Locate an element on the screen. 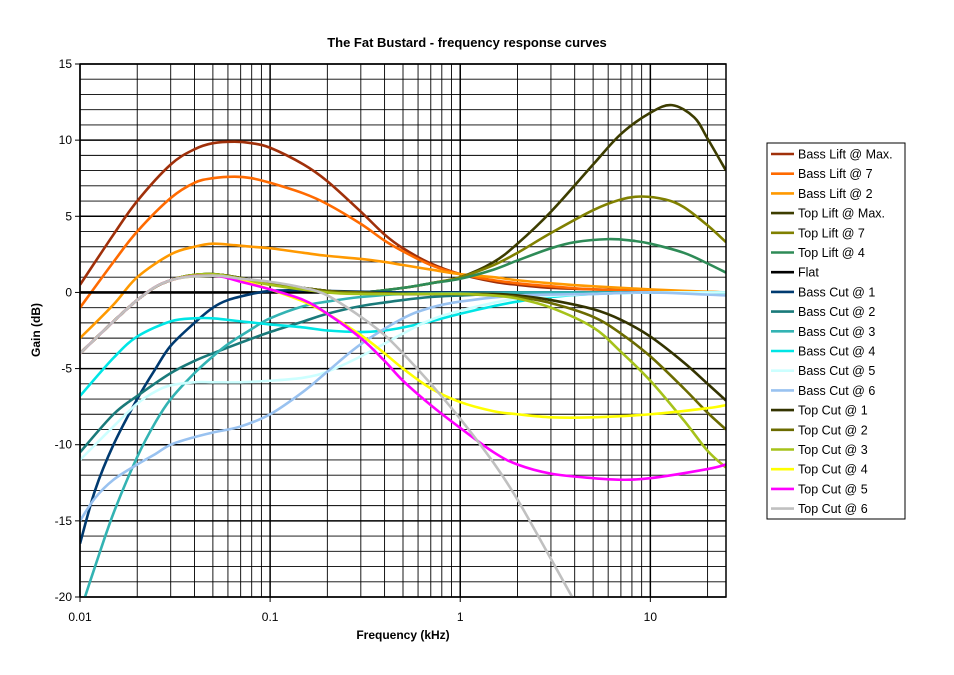  y-tick-label: -20 is located at coordinates (64, 597).